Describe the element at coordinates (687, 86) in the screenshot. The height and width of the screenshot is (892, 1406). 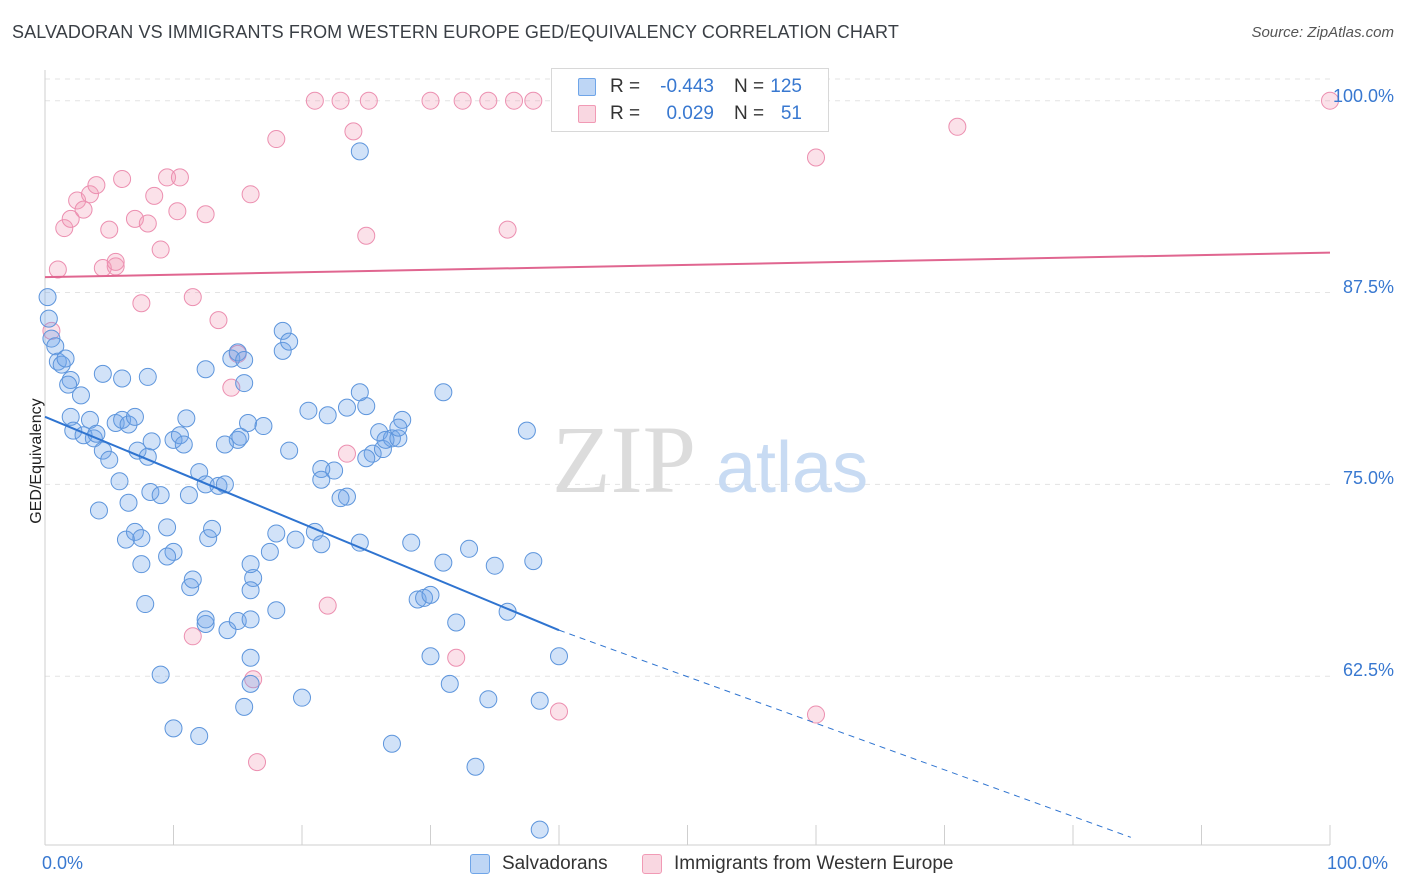
I see `legend-r-value: -0.443` at that location.